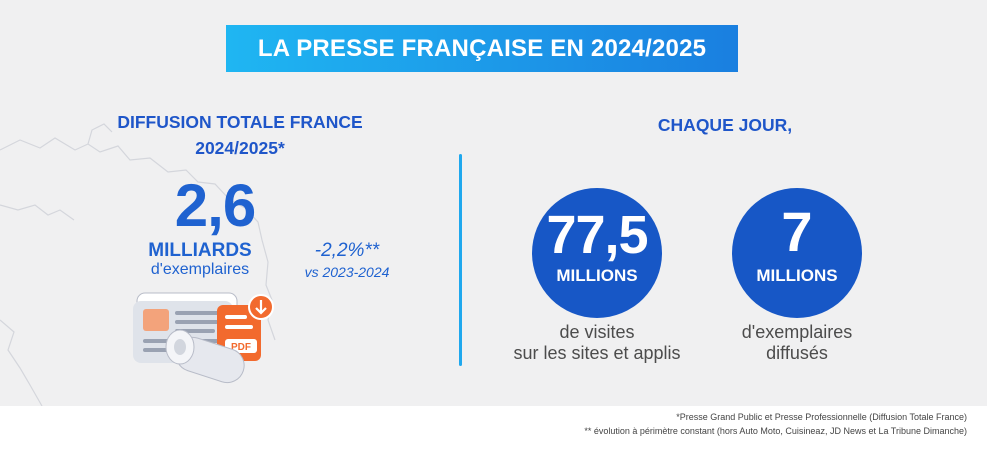 The height and width of the screenshot is (452, 987). Describe the element at coordinates (597, 332) in the screenshot. I see `visits-caption-line1: de visites` at that location.